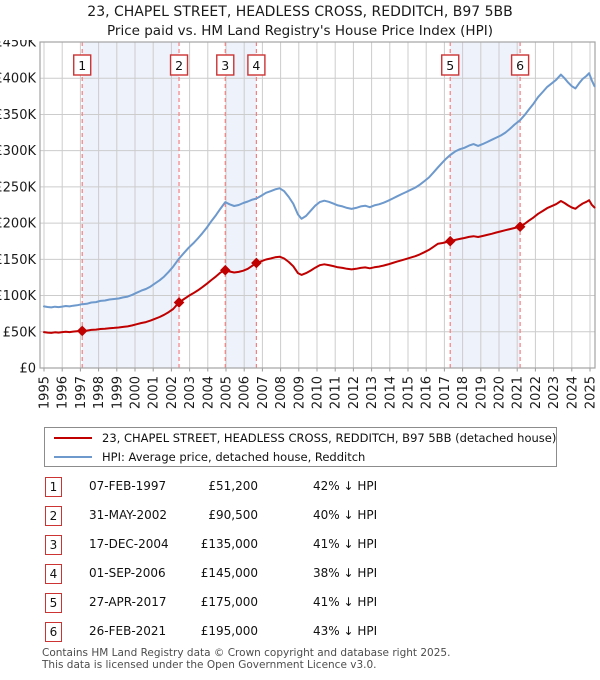 The width and height of the screenshot is (600, 680). Describe the element at coordinates (354, 392) in the screenshot. I see `x-axis-label: 2012` at that location.